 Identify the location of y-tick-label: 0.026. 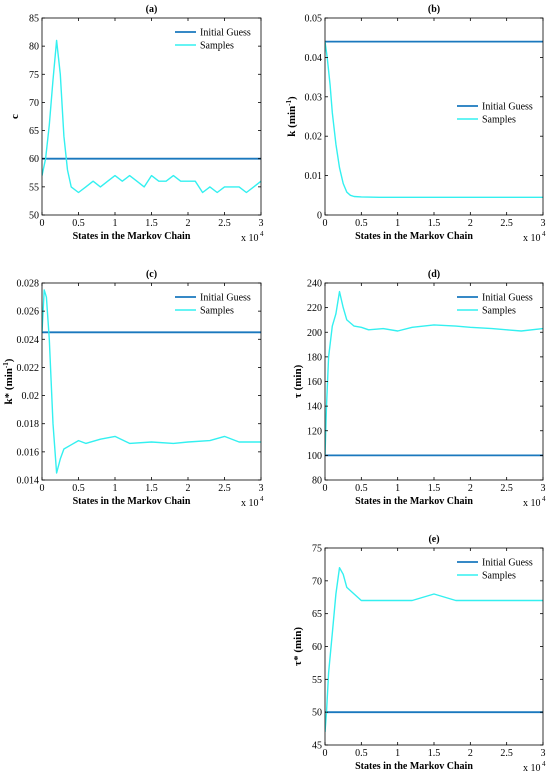
(28, 312).